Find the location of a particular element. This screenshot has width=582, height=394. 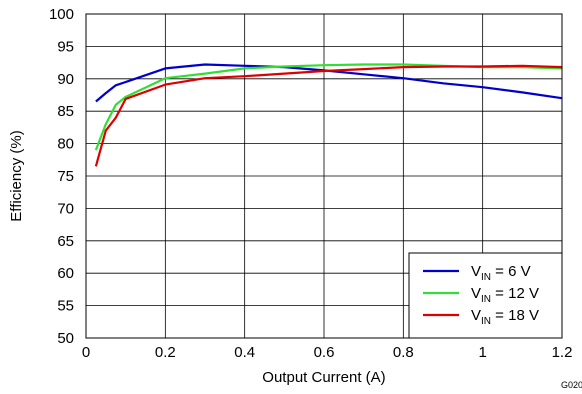

x-tick-label: 0.6 is located at coordinates (324, 352).